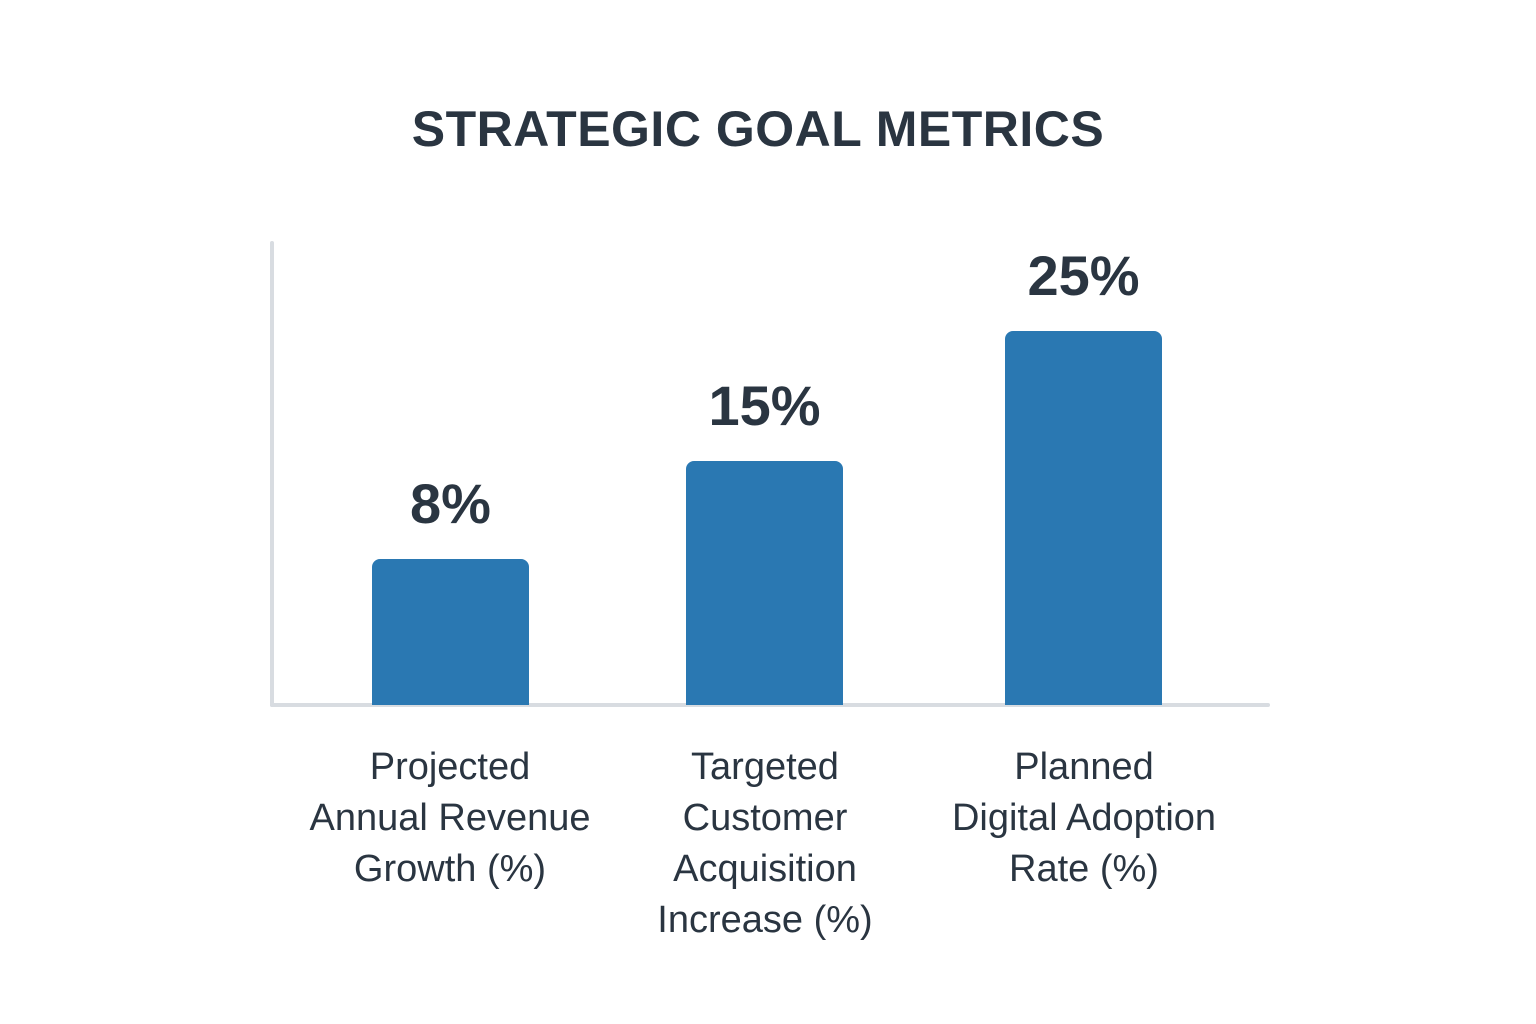 The height and width of the screenshot is (1024, 1536). I want to click on y-axis-line, so click(272, 474).